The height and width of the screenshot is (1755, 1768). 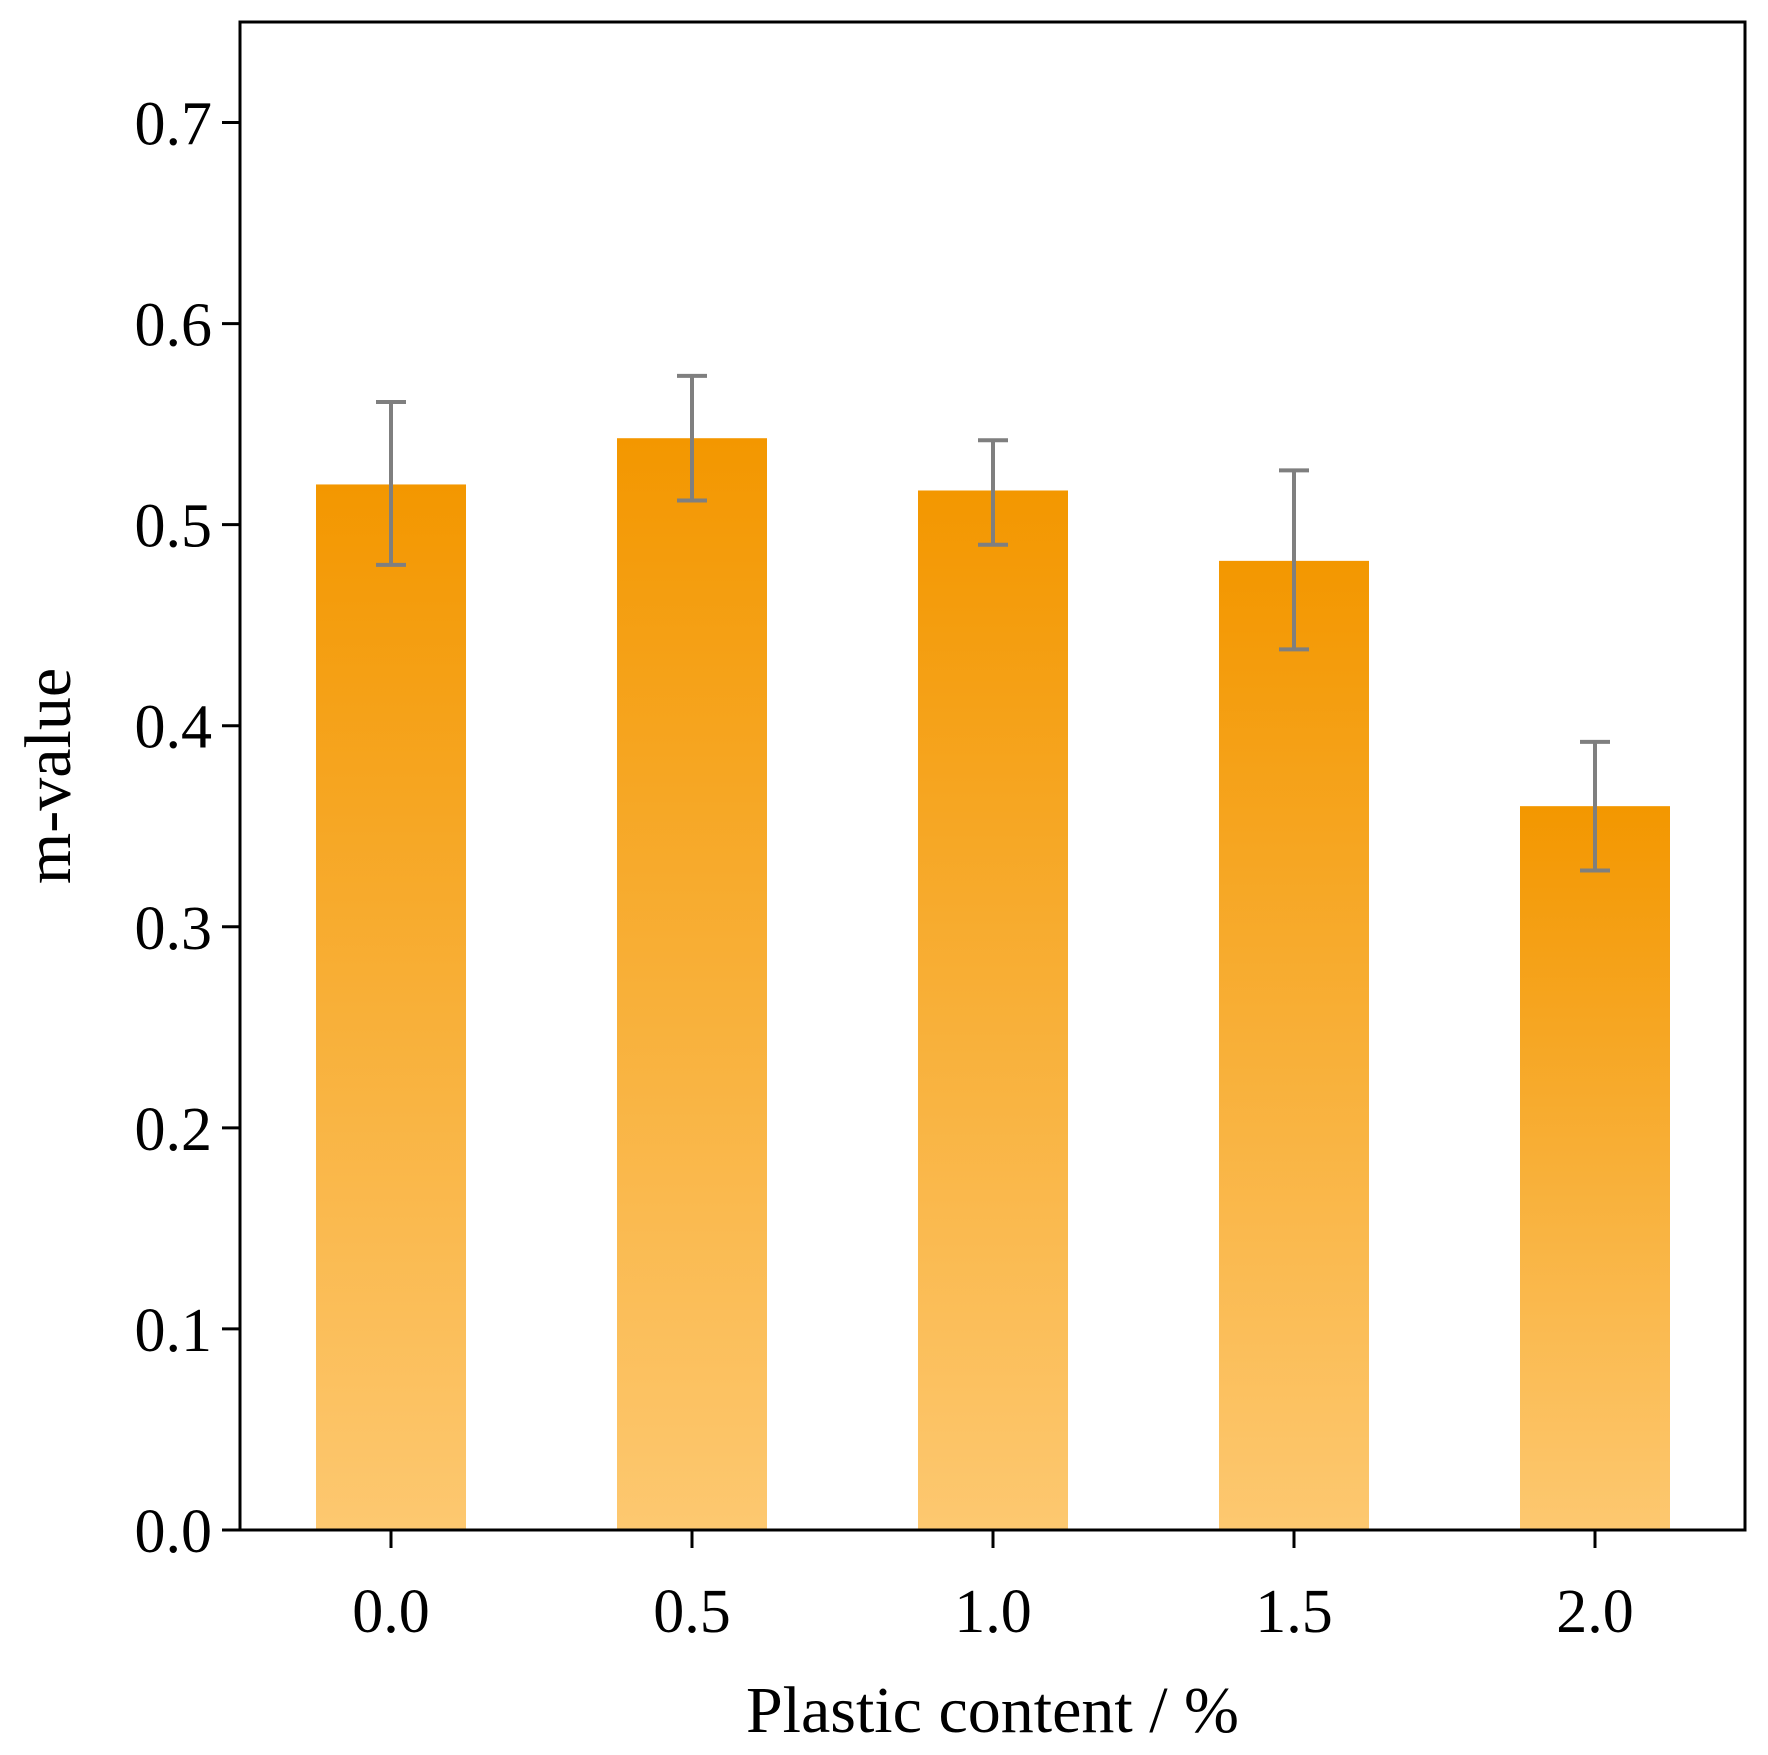 I want to click on y-tick-label-0.2: 0.2, so click(x=174, y=1130).